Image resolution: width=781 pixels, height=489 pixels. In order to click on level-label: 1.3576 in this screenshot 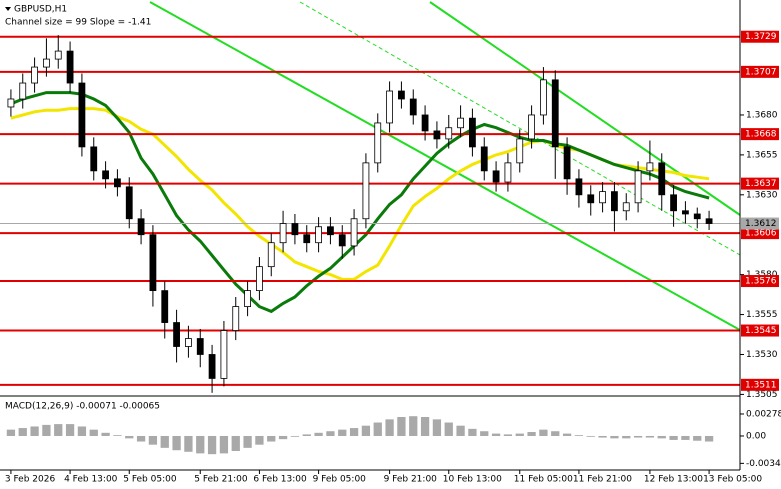, I will do `click(761, 282)`.